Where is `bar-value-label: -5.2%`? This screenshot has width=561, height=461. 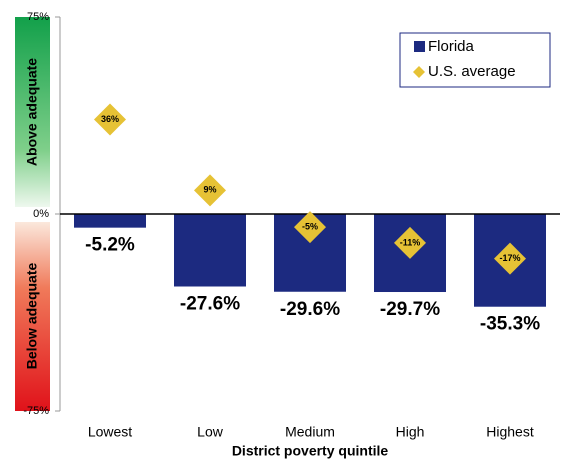
bar-value-label: -5.2% is located at coordinates (110, 245).